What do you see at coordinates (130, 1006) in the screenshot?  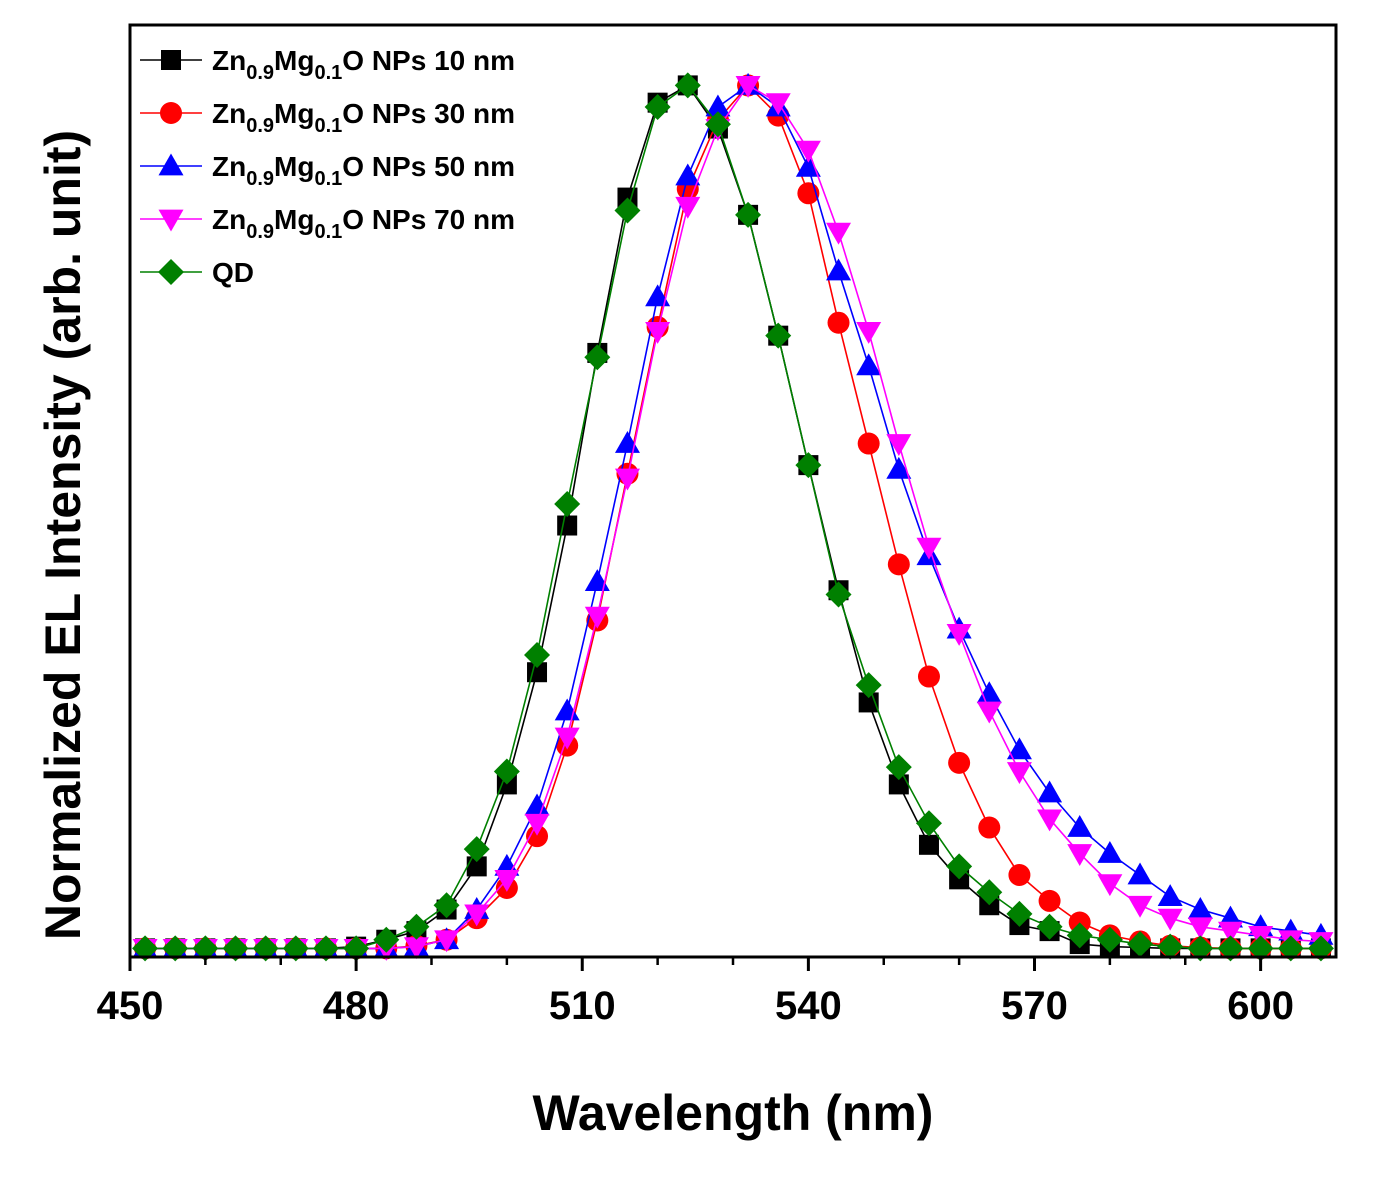 I see `x-tick-label: 450` at bounding box center [130, 1006].